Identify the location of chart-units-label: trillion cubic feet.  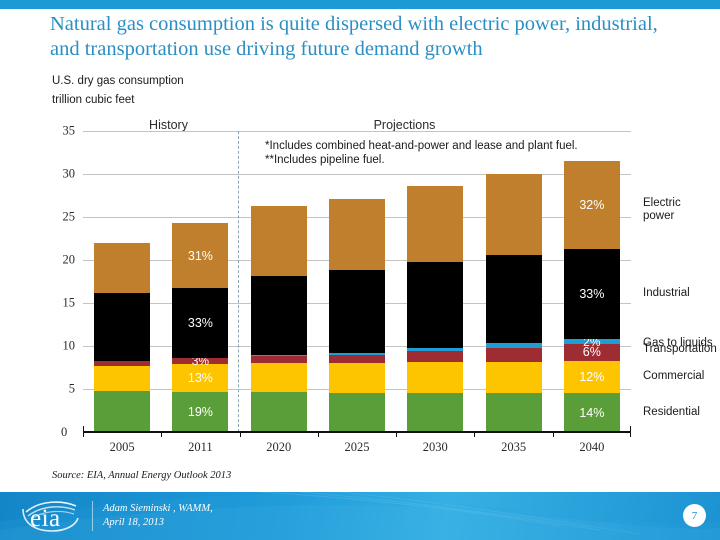
(93, 100).